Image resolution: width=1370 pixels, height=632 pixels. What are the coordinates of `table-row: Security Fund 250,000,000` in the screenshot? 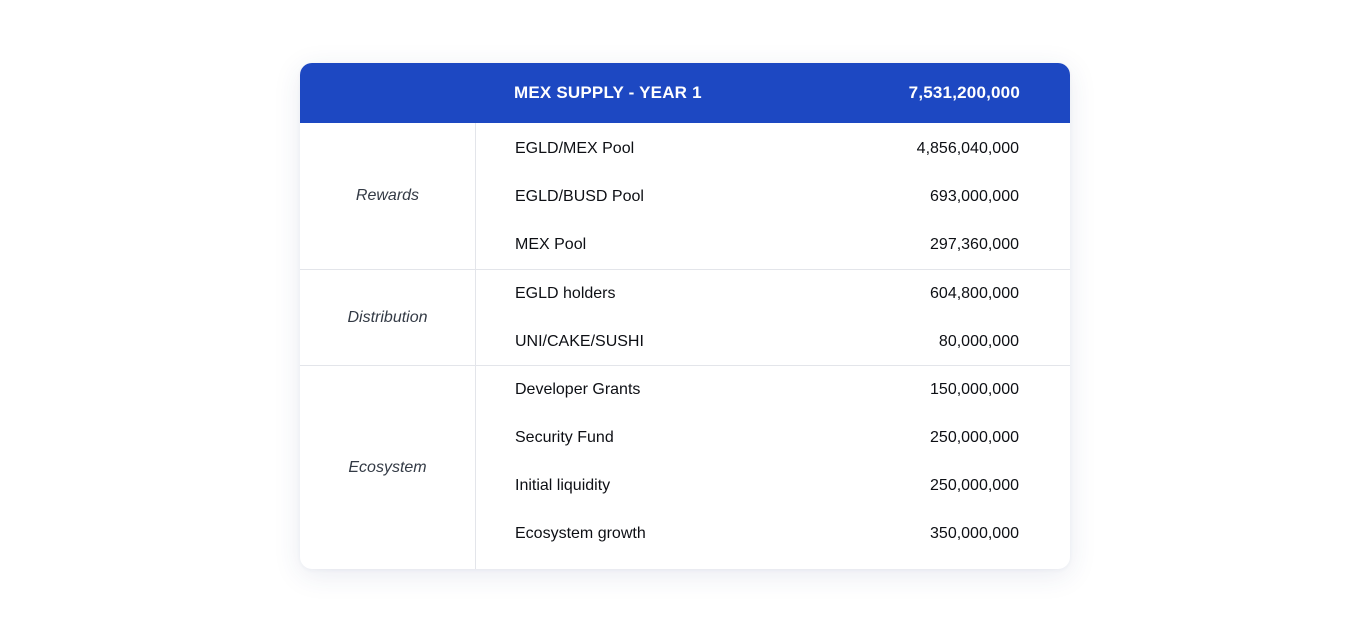 It's located at (773, 438).